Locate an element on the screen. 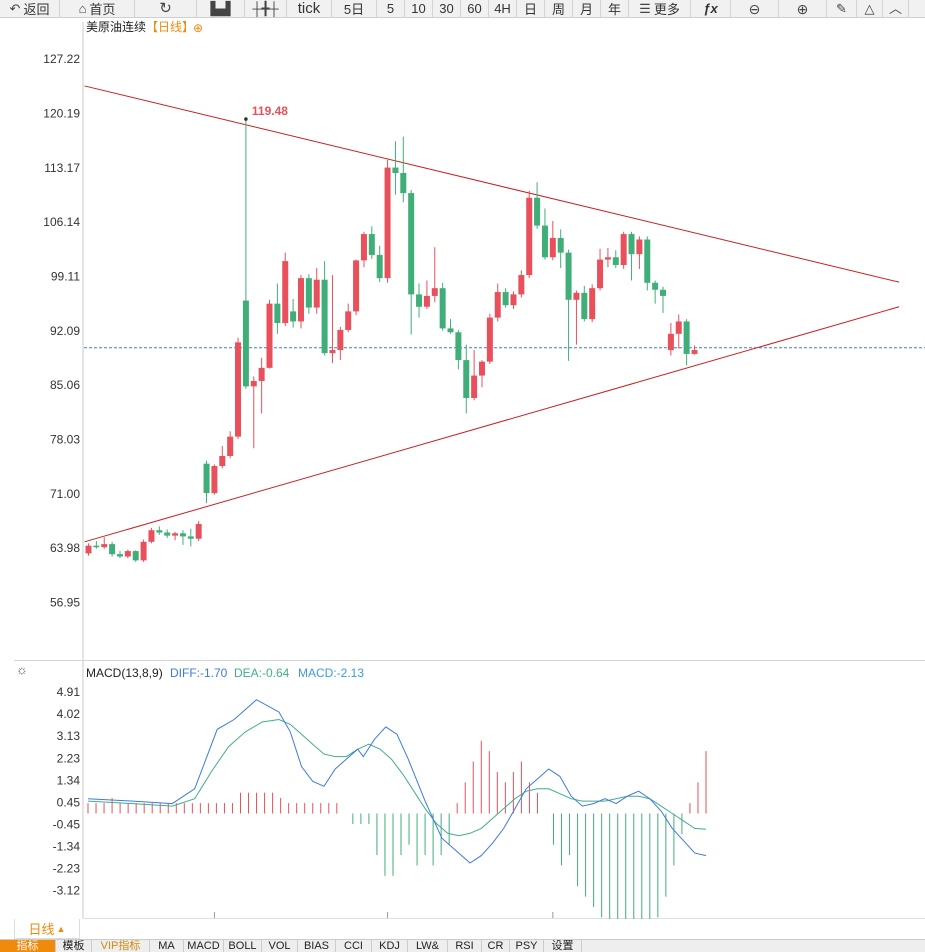 This screenshot has width=925, height=952. triangle-tool-button: △ is located at coordinates (870, 8).